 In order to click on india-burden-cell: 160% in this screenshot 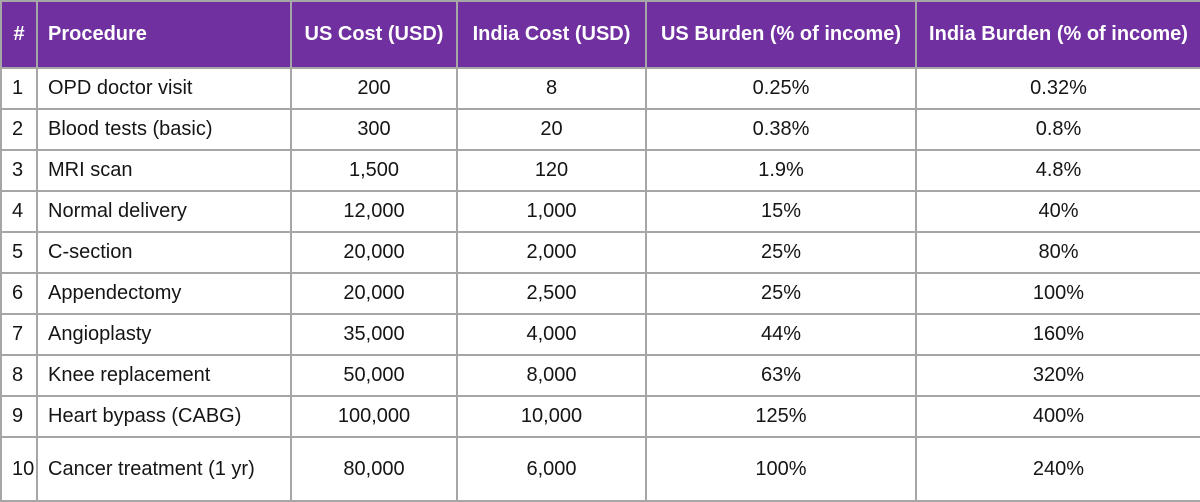, I will do `click(1057, 334)`.